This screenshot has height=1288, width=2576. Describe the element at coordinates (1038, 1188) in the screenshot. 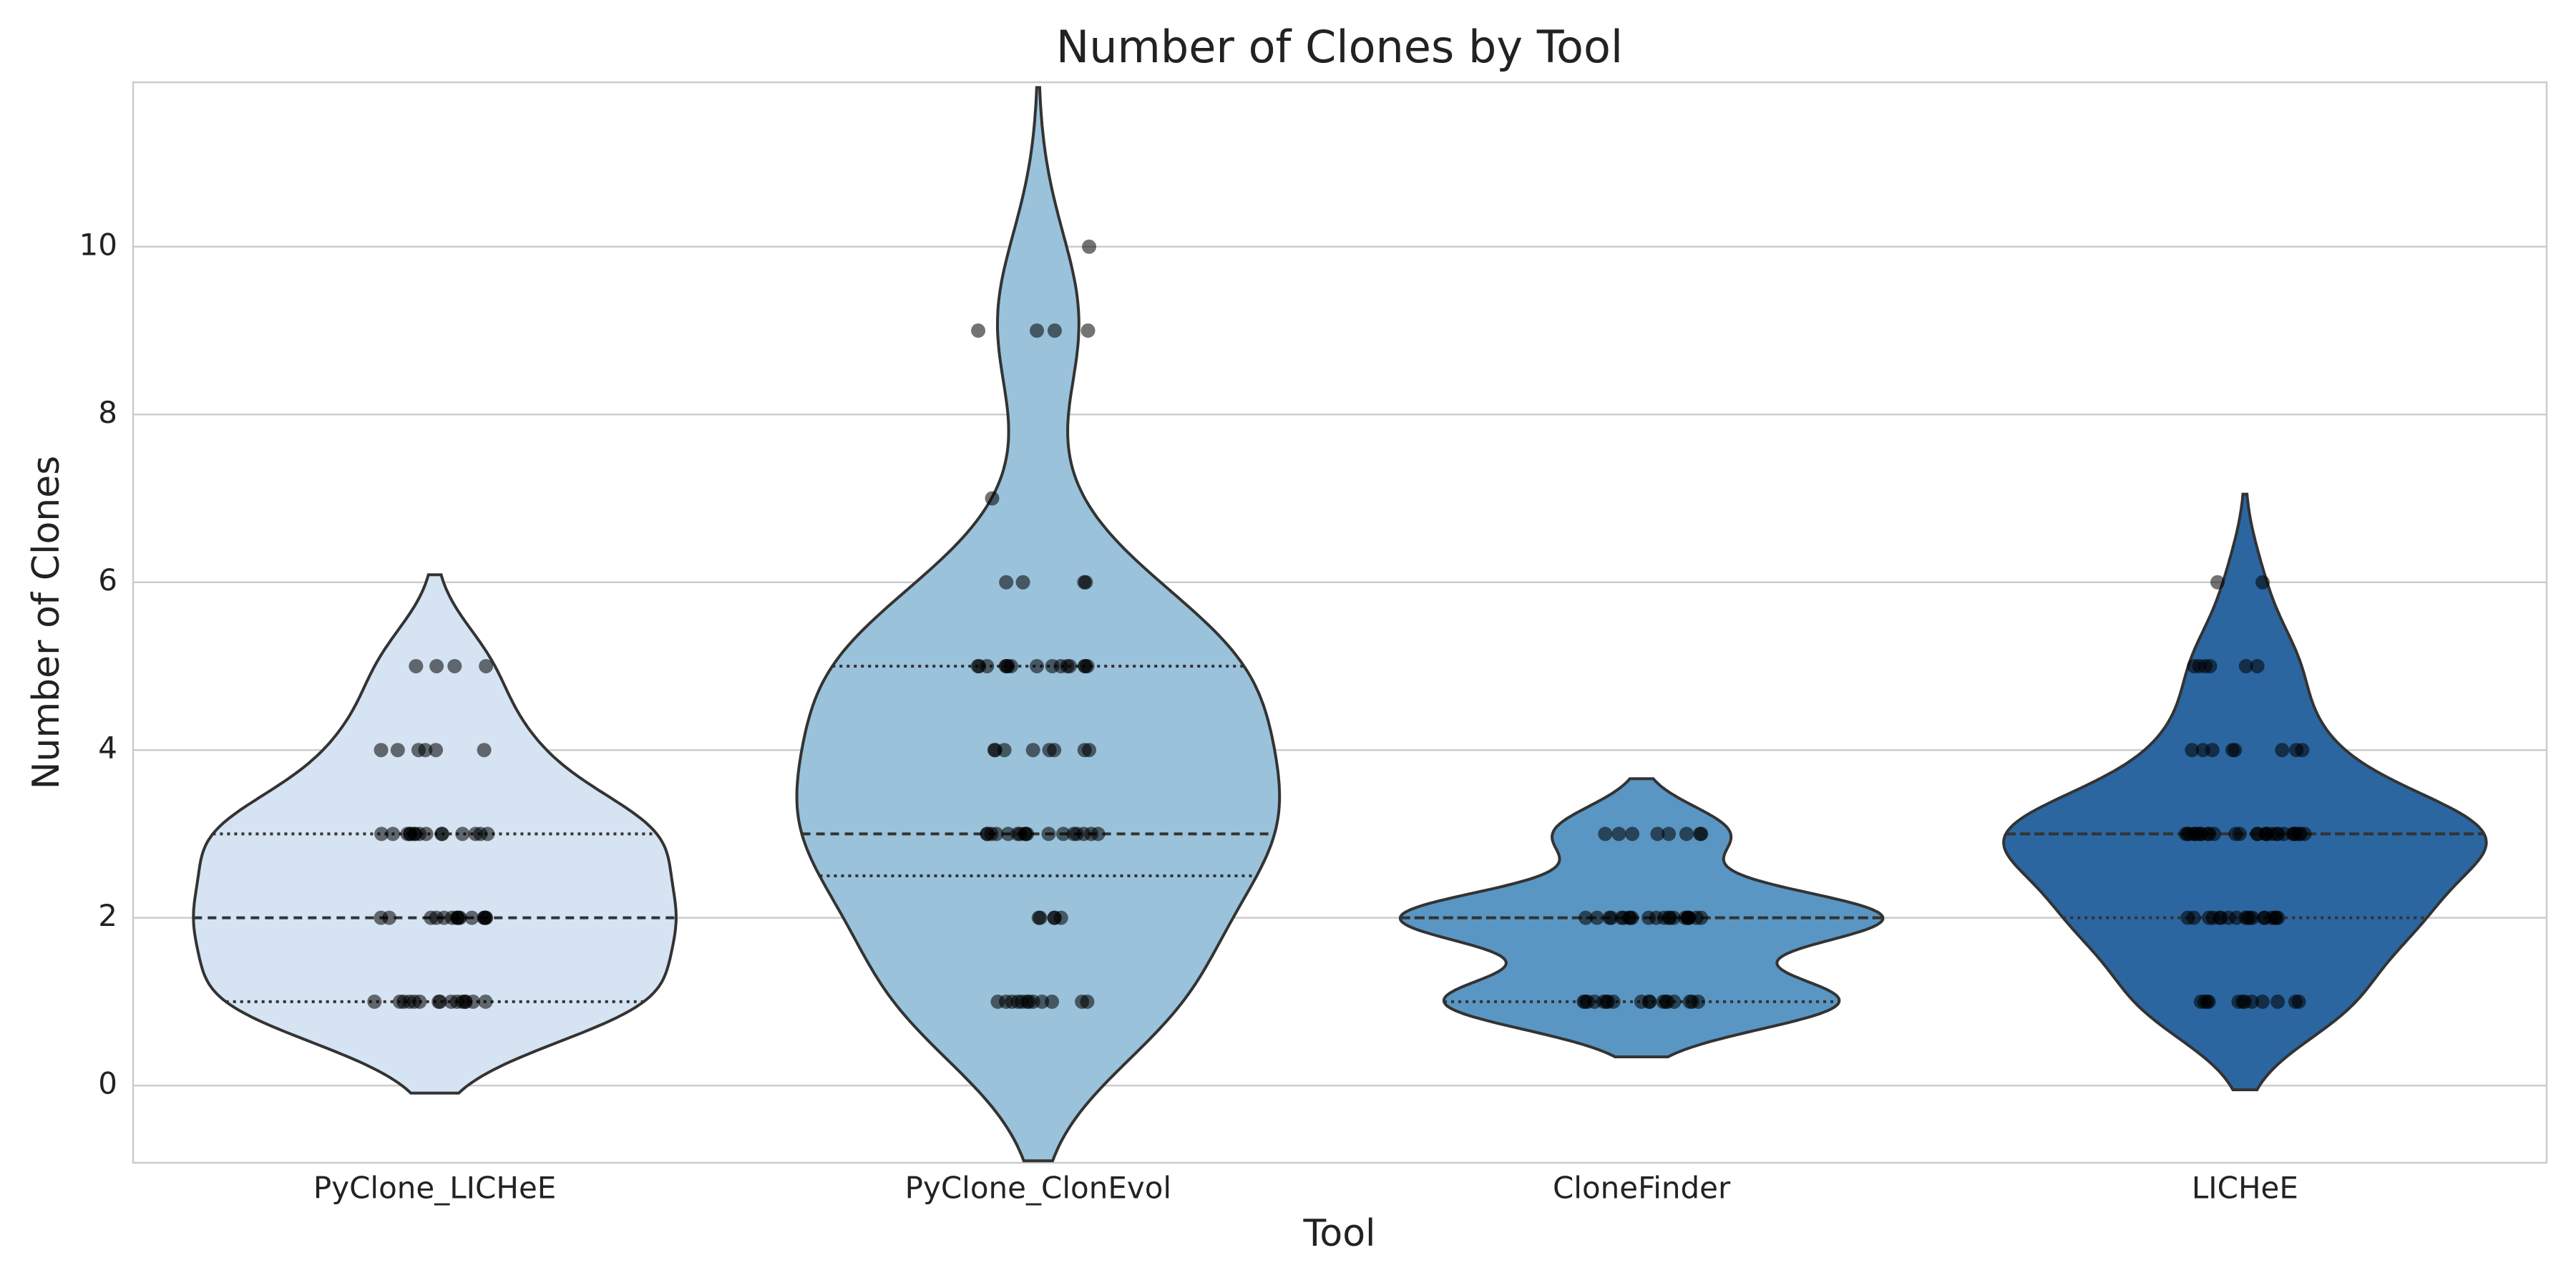

I see `x-tick-label: PyClone_ClonEvol` at that location.